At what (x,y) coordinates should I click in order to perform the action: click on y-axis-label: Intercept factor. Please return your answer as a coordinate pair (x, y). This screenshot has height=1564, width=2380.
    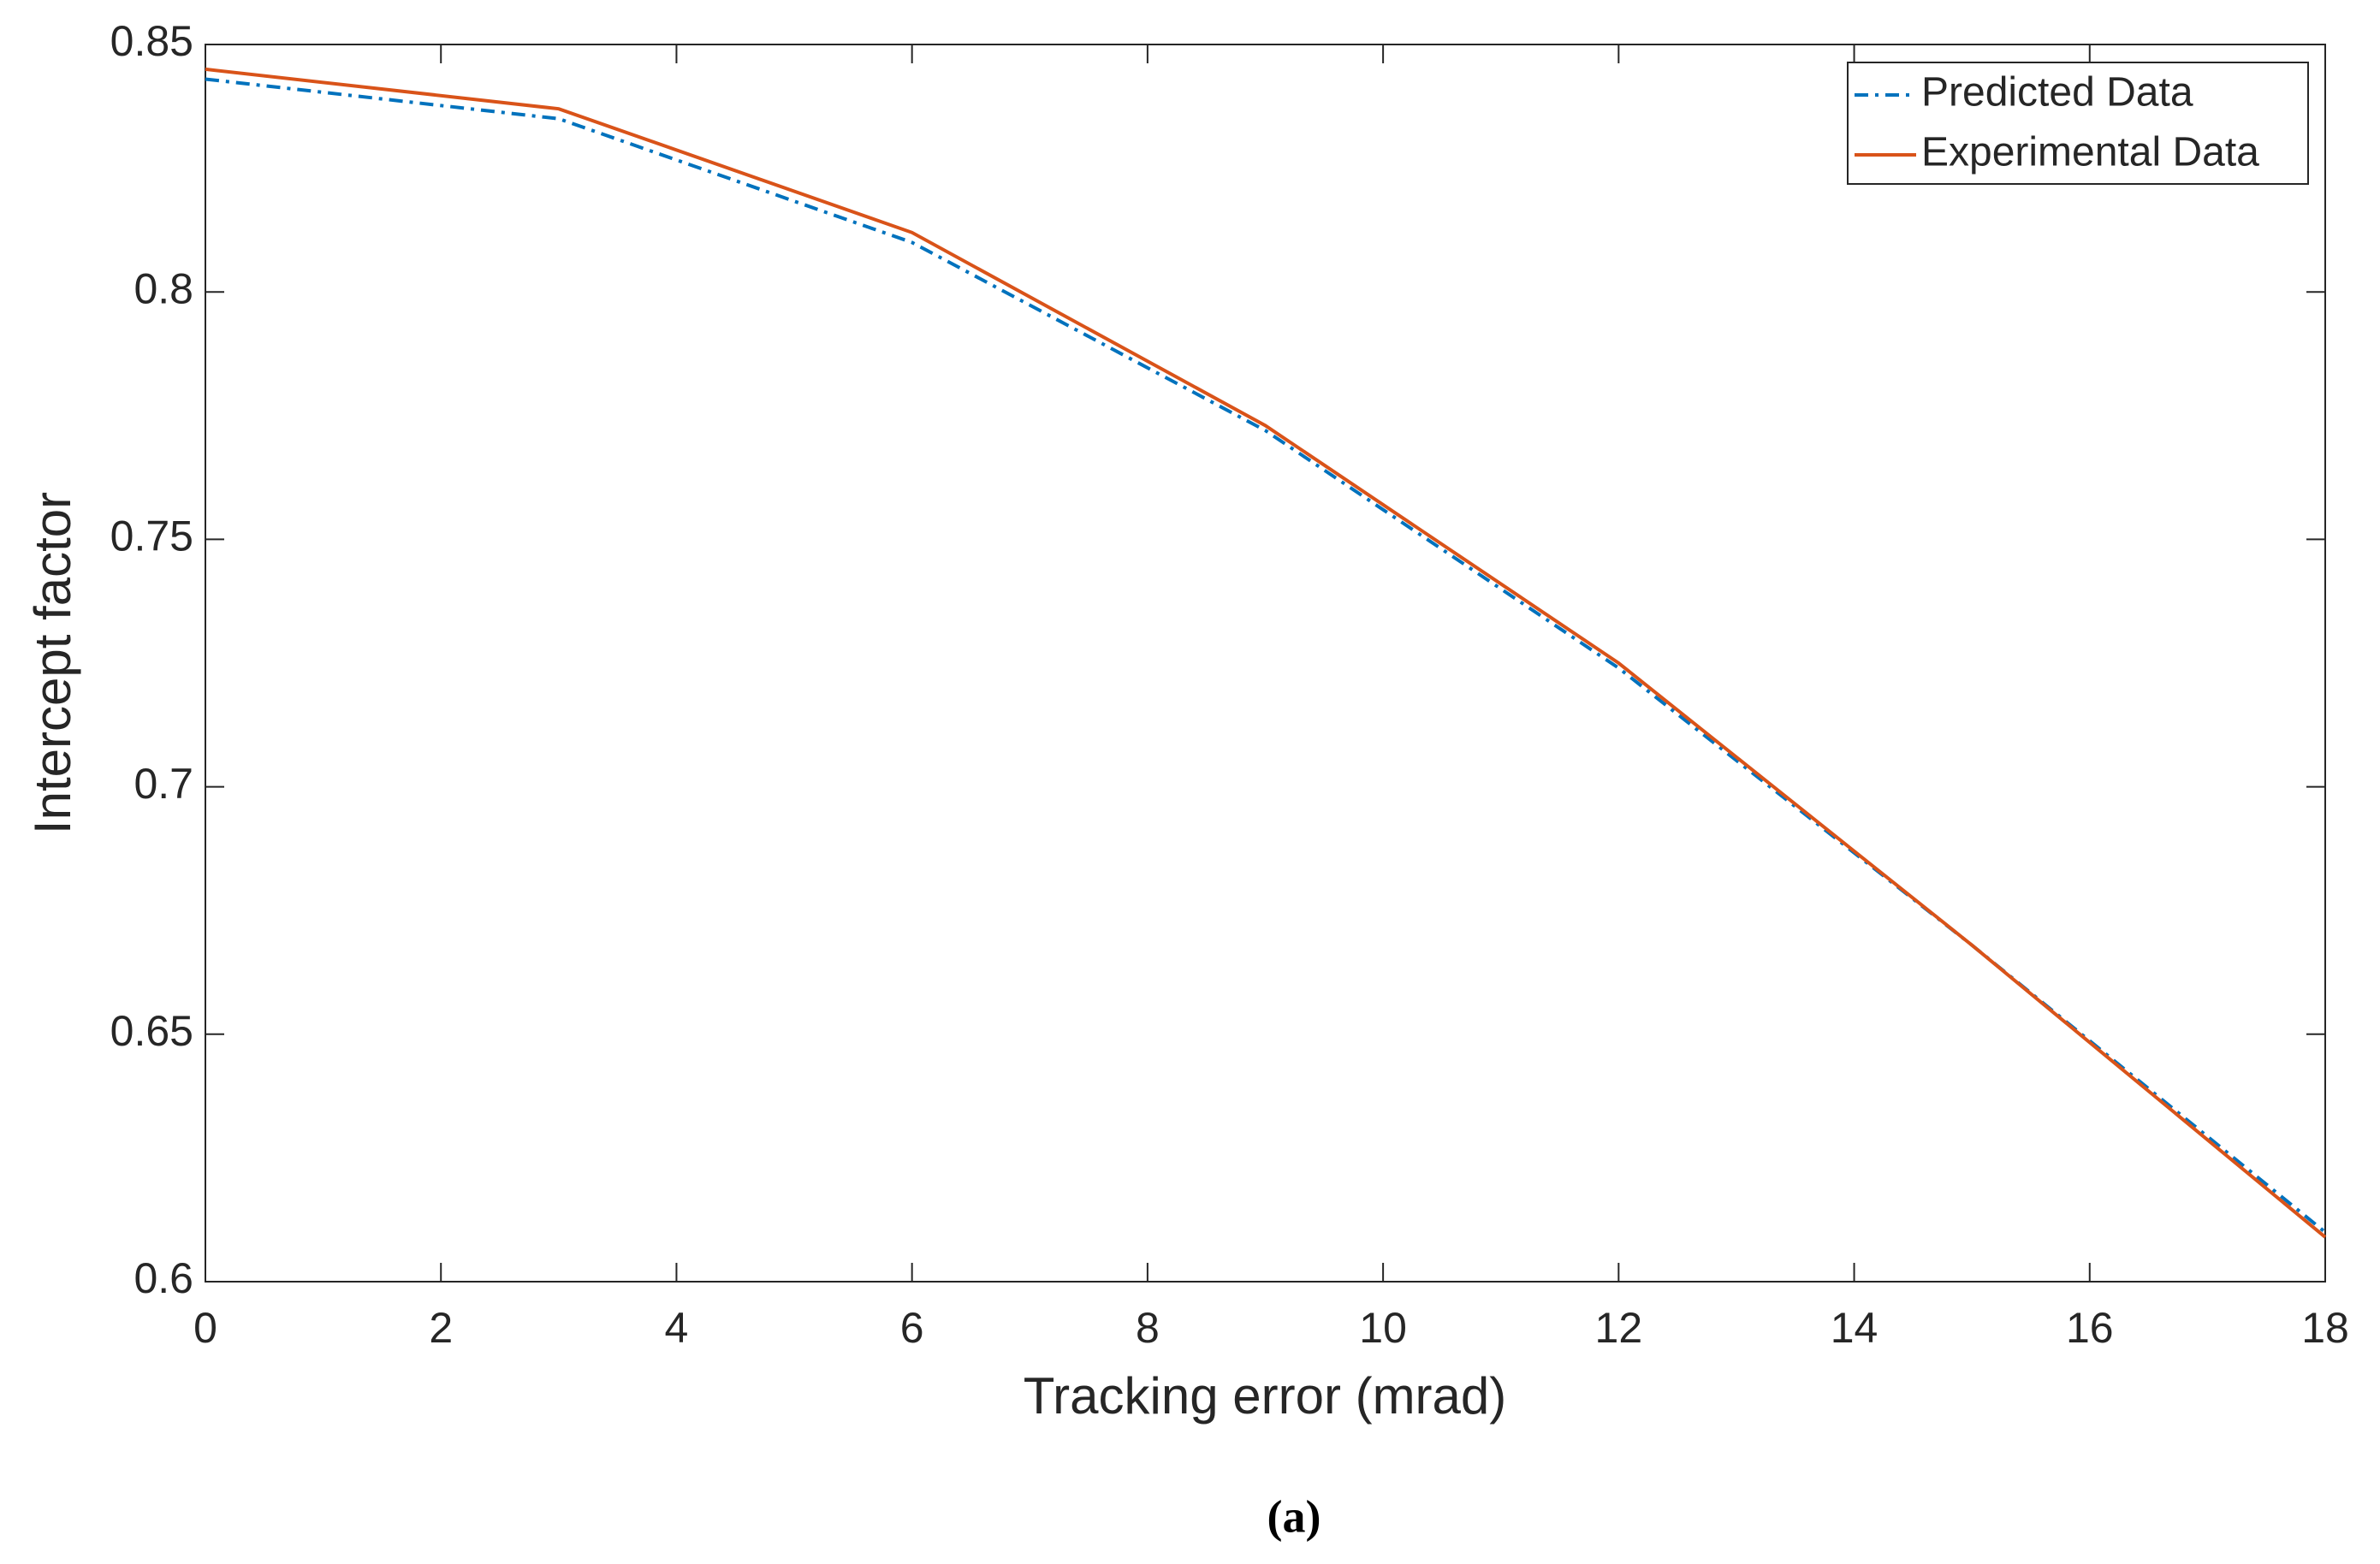
    Looking at the image, I should click on (53, 663).